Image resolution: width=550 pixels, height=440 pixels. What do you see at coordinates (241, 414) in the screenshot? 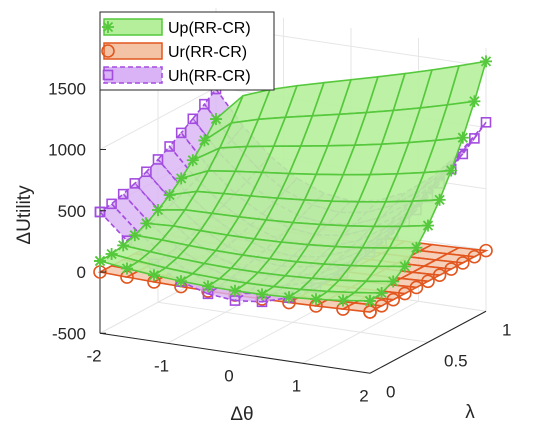
I see `x-axis-label: Δθ` at bounding box center [241, 414].